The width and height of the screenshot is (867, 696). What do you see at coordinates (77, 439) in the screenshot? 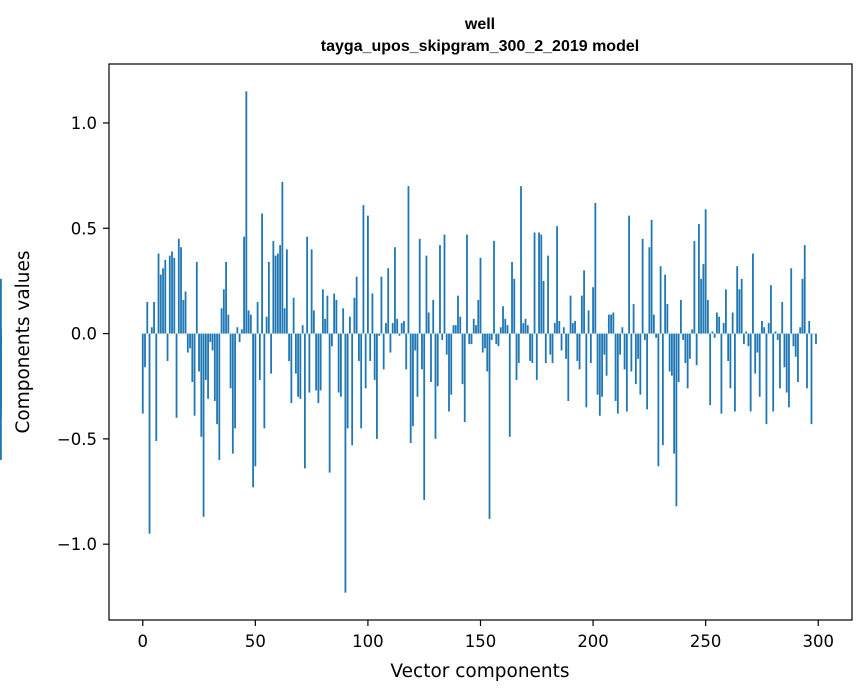
I see `y-tick-label: −0.5` at bounding box center [77, 439].